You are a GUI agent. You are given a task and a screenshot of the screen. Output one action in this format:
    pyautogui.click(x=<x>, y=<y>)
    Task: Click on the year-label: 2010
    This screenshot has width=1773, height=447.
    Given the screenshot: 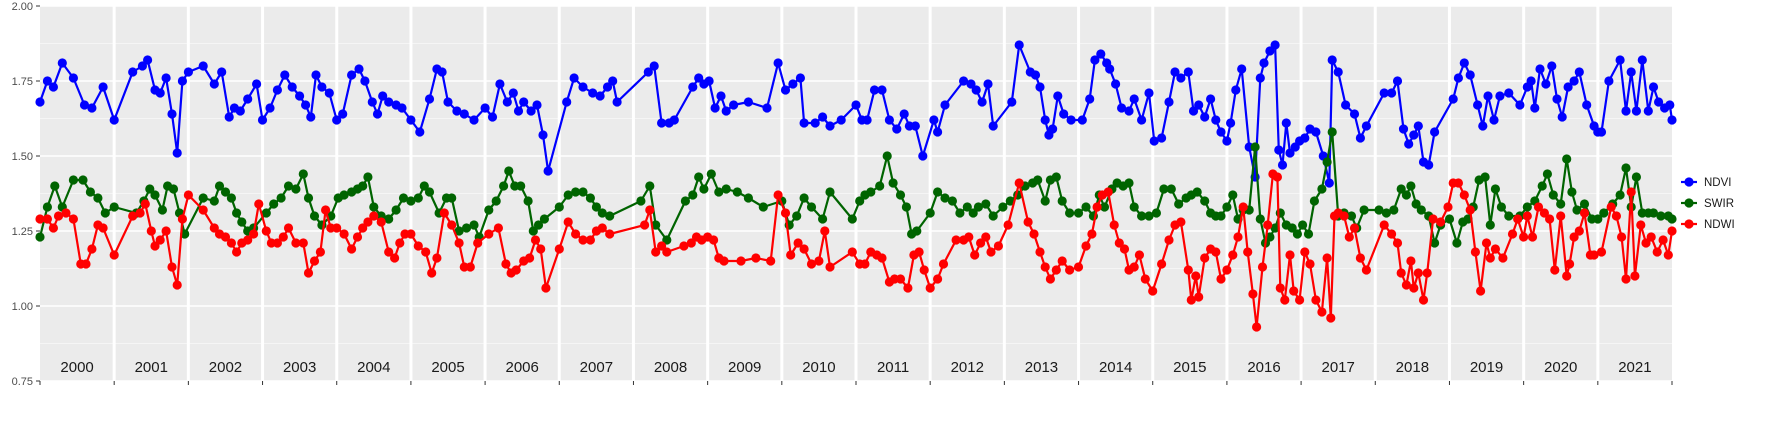 What is the action you would take?
    pyautogui.click(x=818, y=367)
    